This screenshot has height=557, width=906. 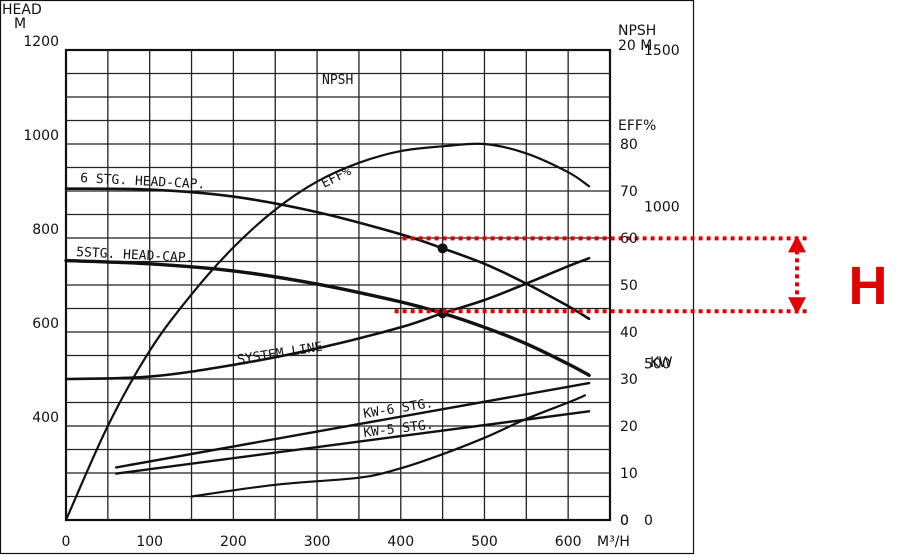 I want to click on eff-tick-label: 70, so click(x=629, y=192).